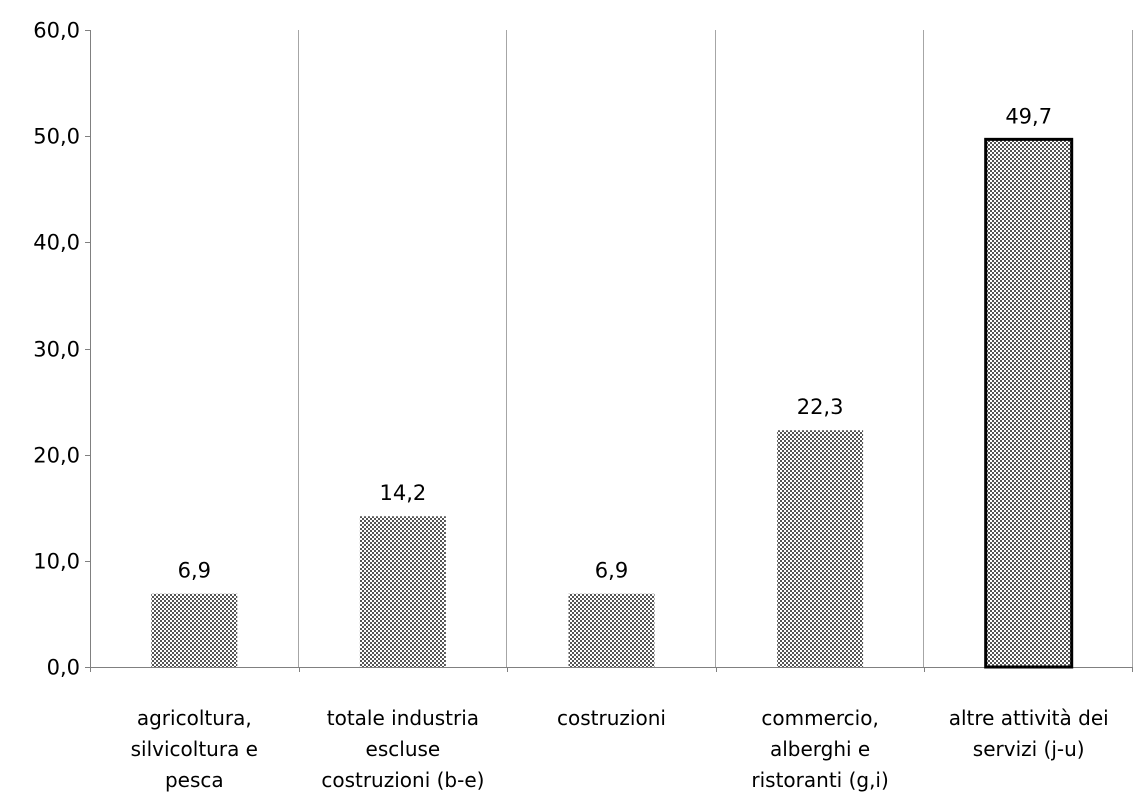  I want to click on category-label: totale industria escluse costruzioni (b-e), so click(402, 749).